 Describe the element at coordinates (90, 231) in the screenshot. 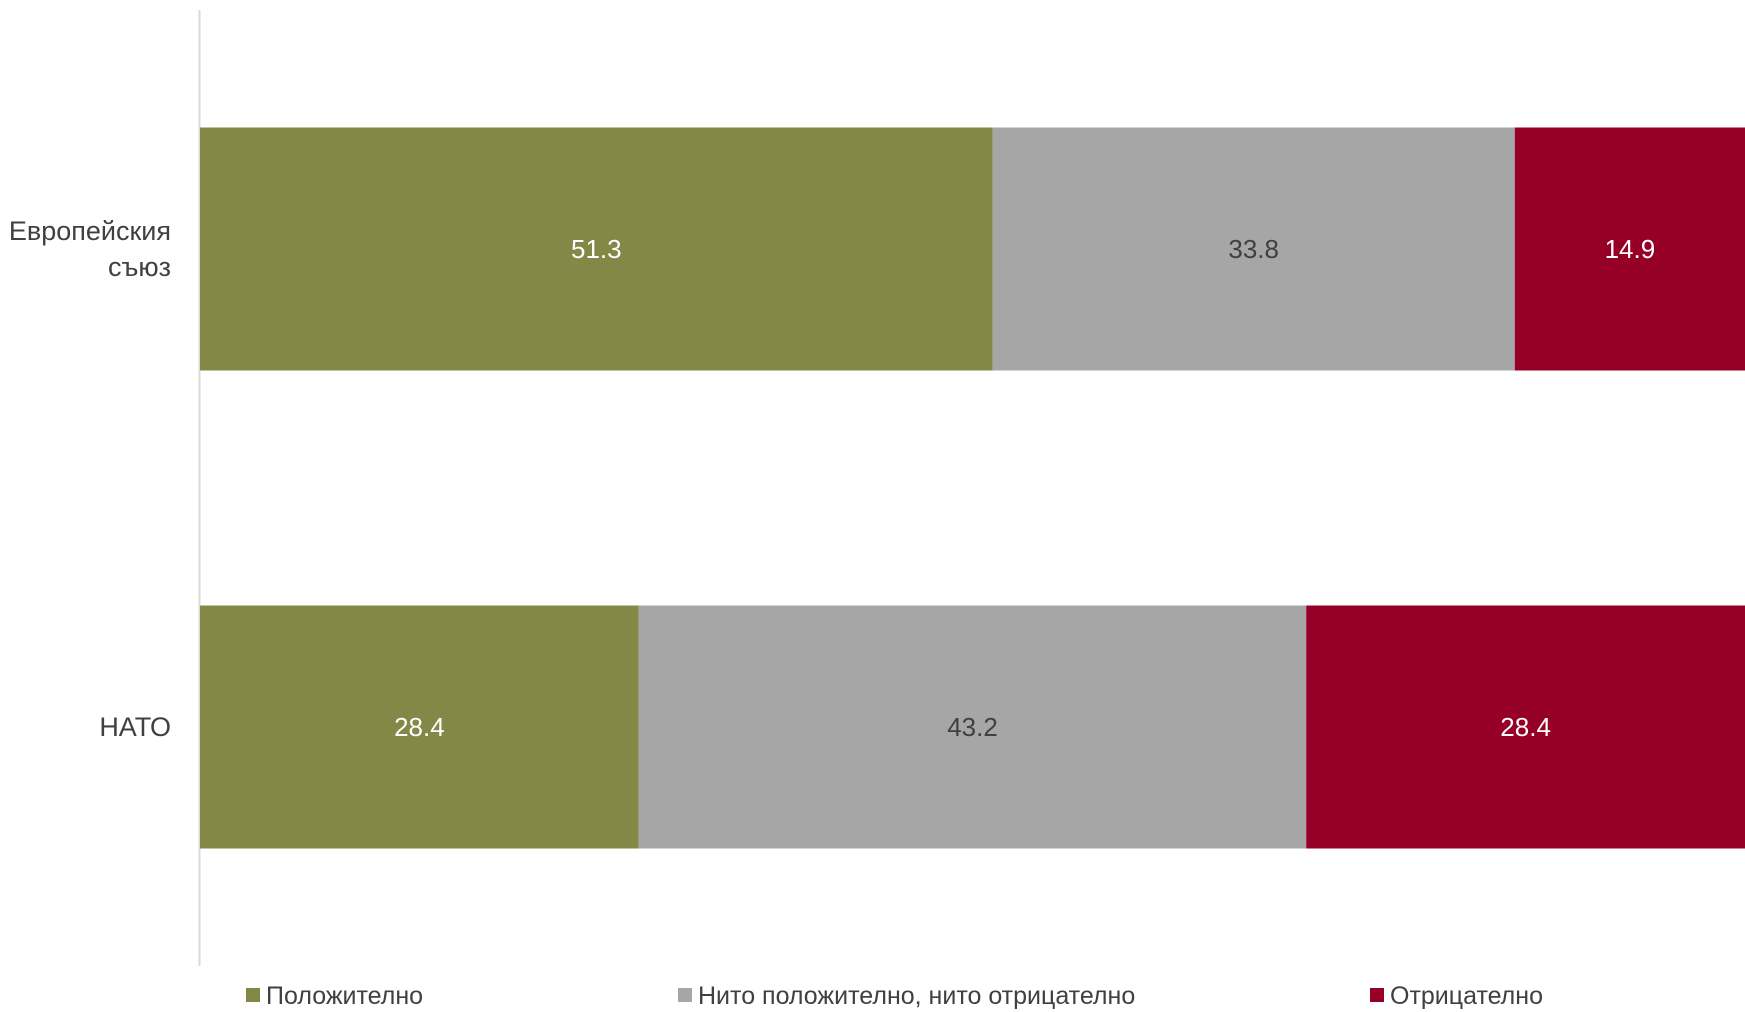

I see `category-label-line: Европейския` at that location.